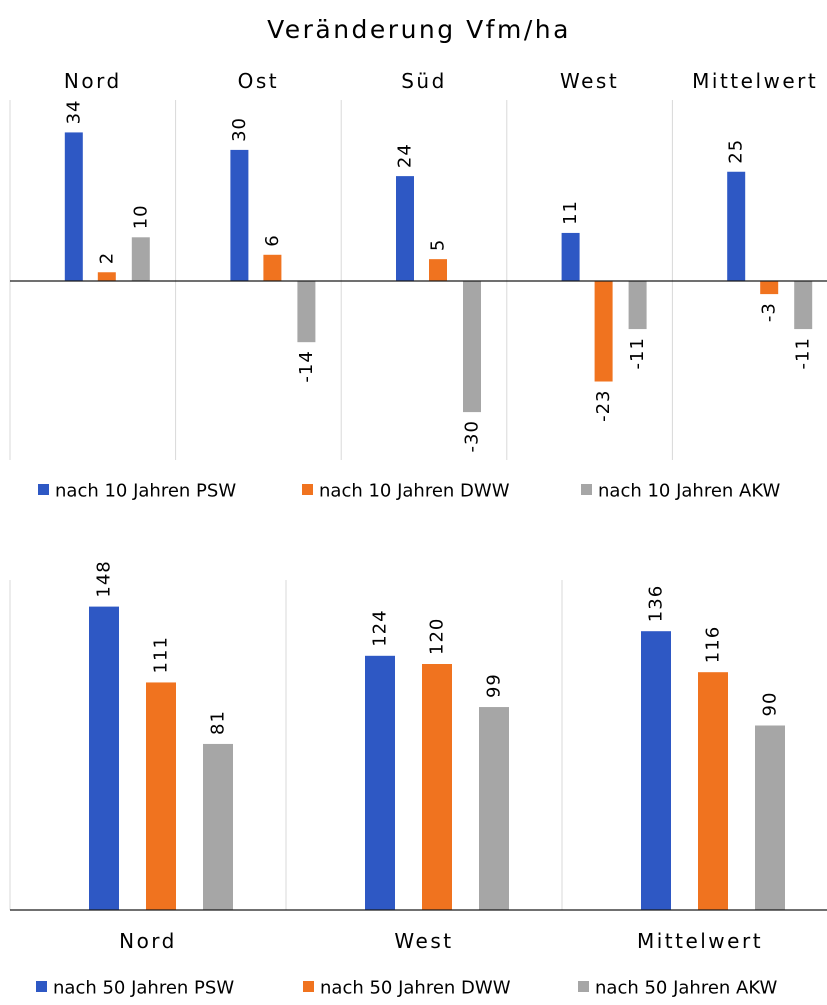  Describe the element at coordinates (770, 704) in the screenshot. I see `data-label: 90` at that location.